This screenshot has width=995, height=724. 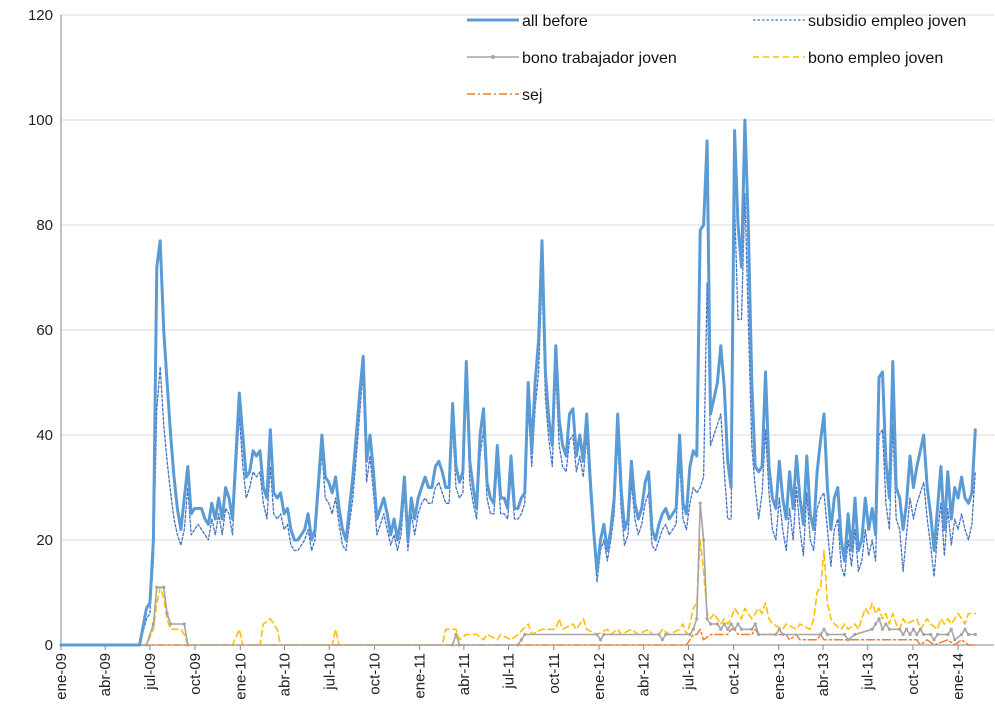 I want to click on legend-label: bono empleo joven, so click(x=875, y=58).